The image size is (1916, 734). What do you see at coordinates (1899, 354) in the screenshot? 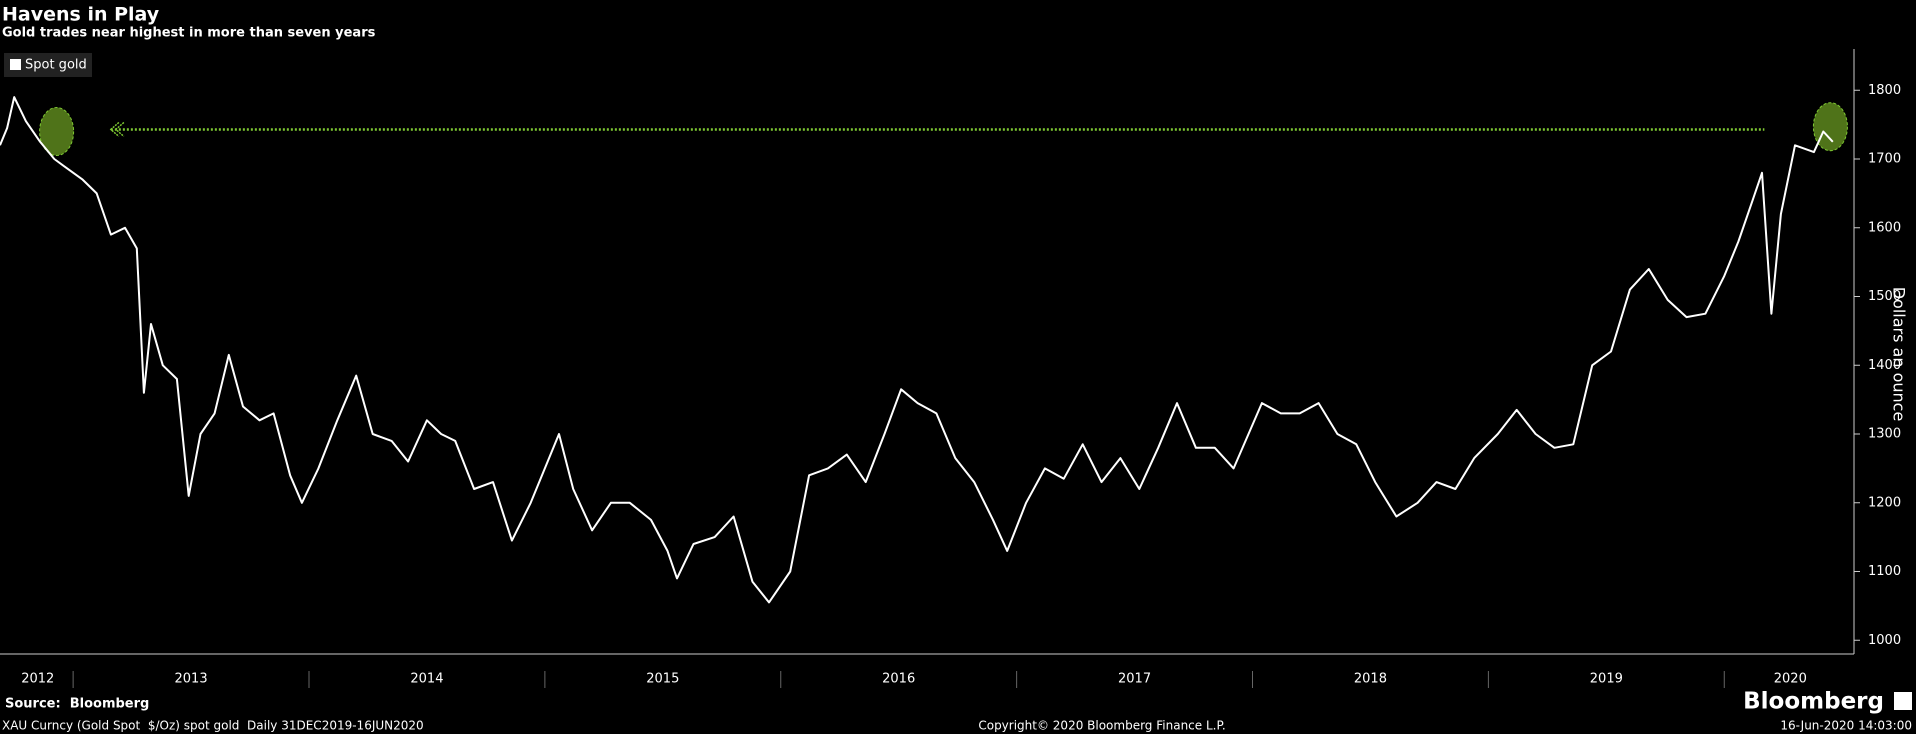
I see `y-axis-label: Dollars an ounce` at bounding box center [1899, 354].